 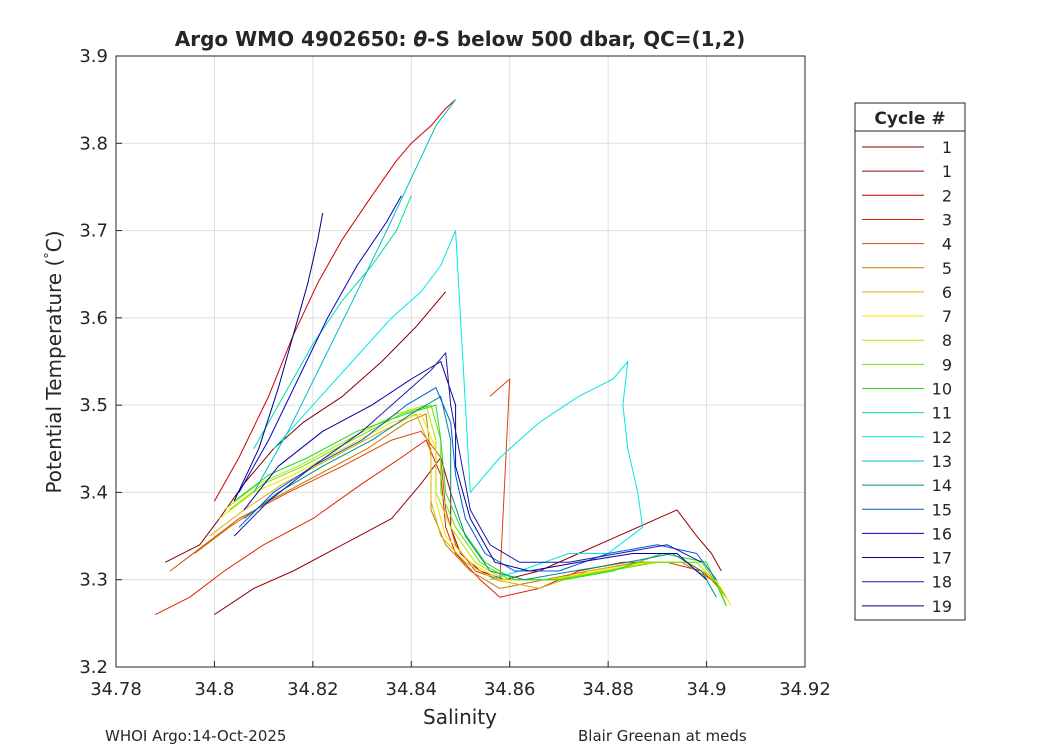 What do you see at coordinates (947, 195) in the screenshot?
I see `legend-label: 2` at bounding box center [947, 195].